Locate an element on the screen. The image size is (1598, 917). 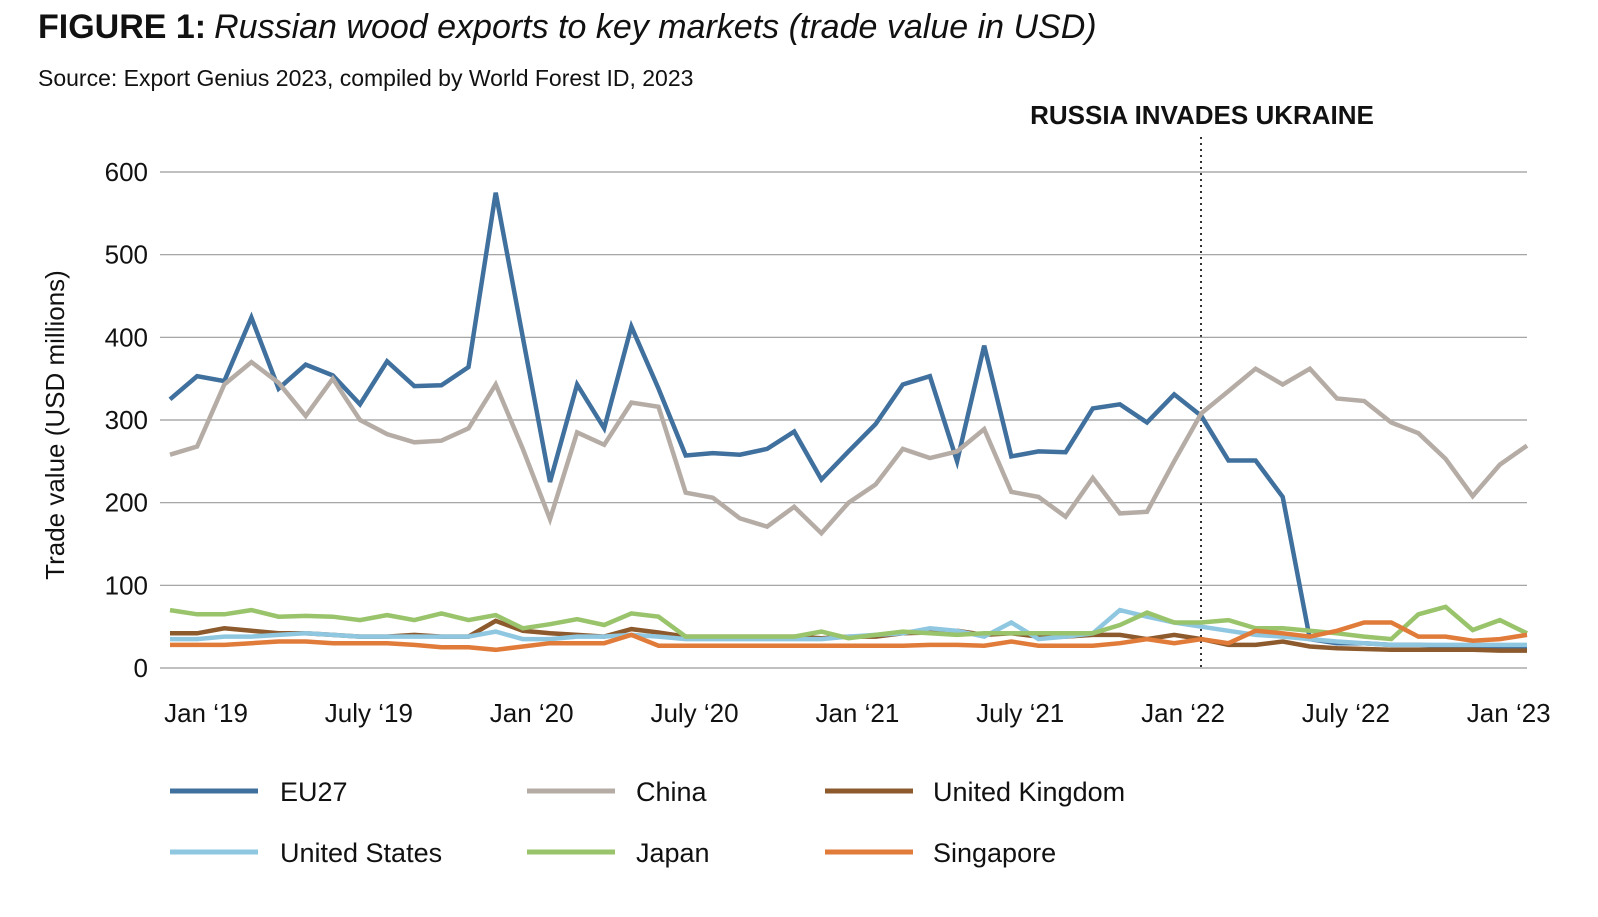
y-tick-label: 400 is located at coordinates (126, 337).